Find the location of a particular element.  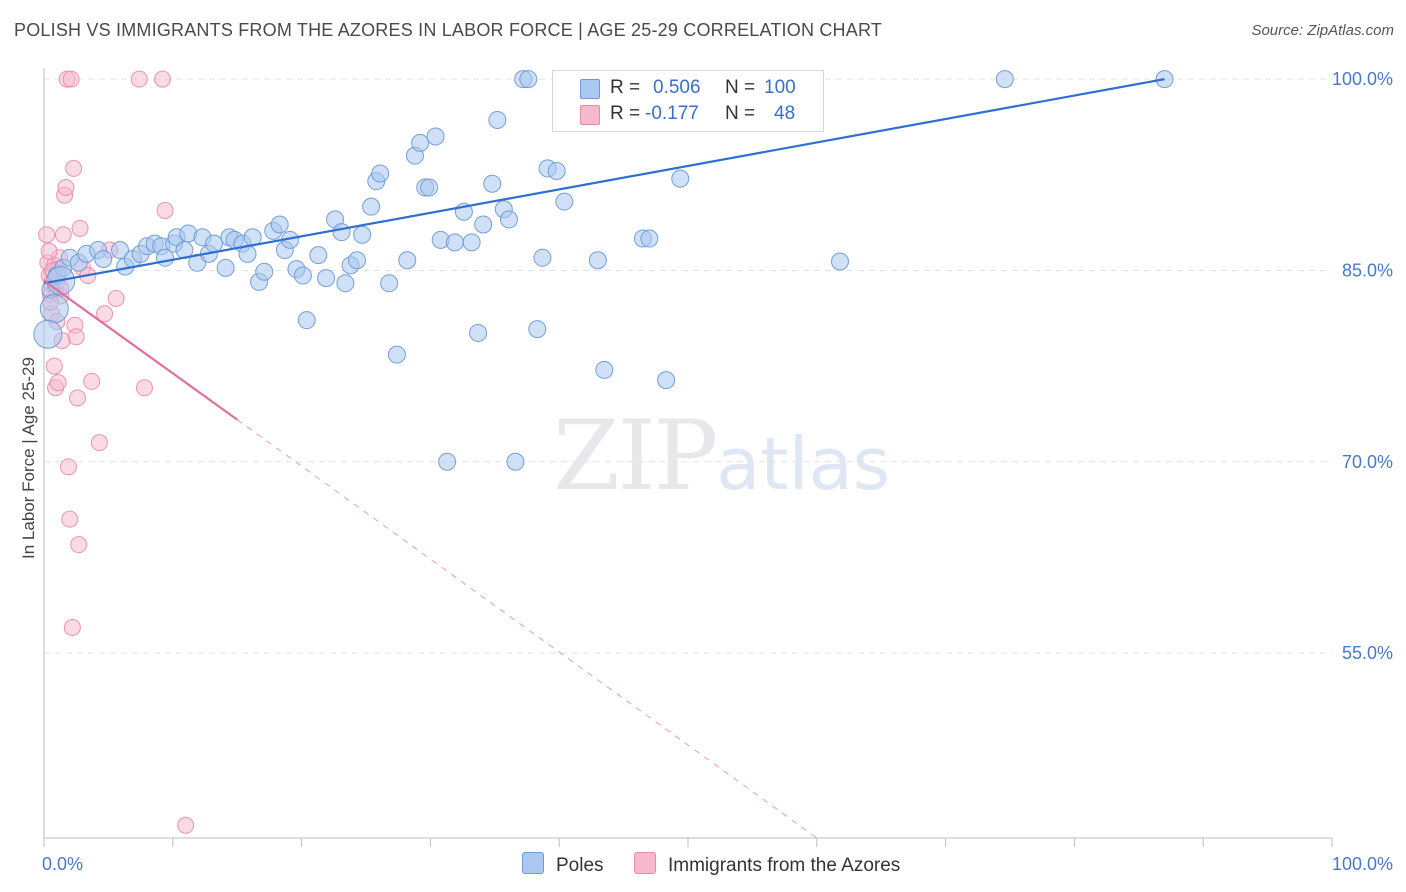

legend-r-label-azores: R = is located at coordinates (625, 113).